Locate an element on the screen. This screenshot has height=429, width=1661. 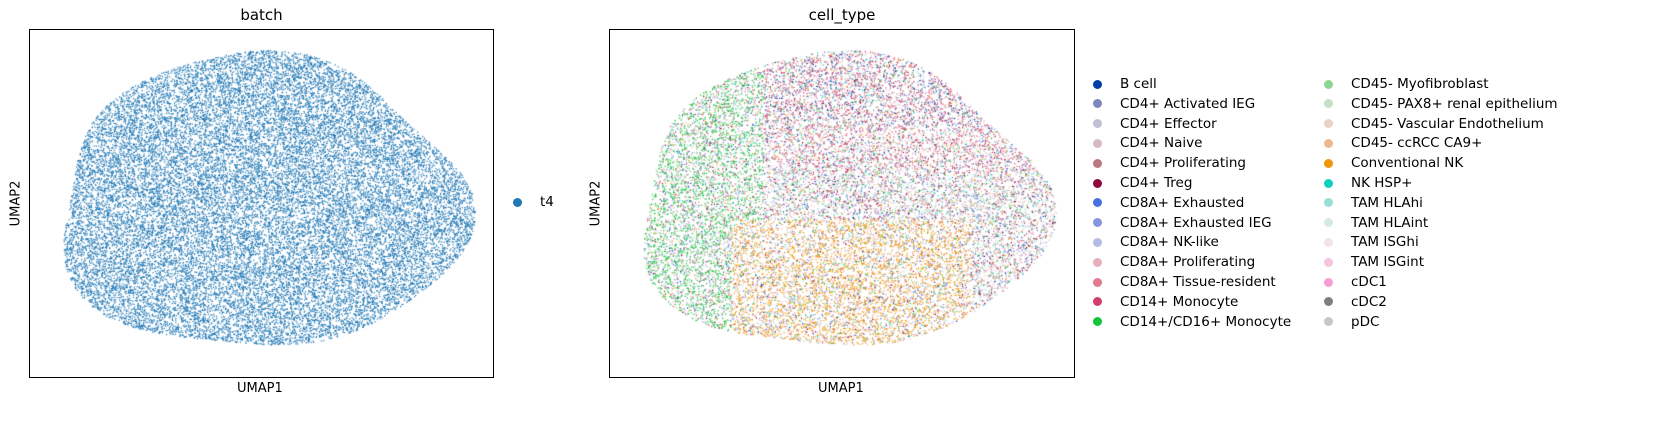
panel1-xlabel: UMAP1 is located at coordinates (260, 388).